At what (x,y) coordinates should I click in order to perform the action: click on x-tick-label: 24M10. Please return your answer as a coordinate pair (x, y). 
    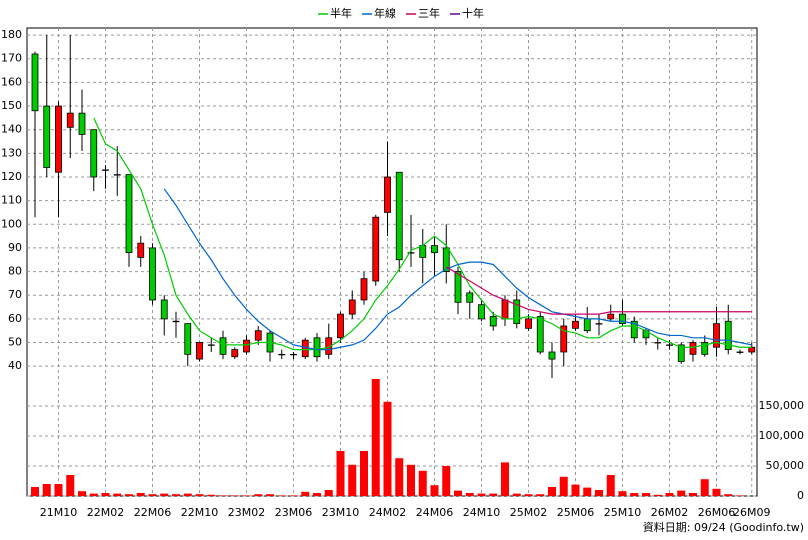
    Looking at the image, I should click on (482, 512).